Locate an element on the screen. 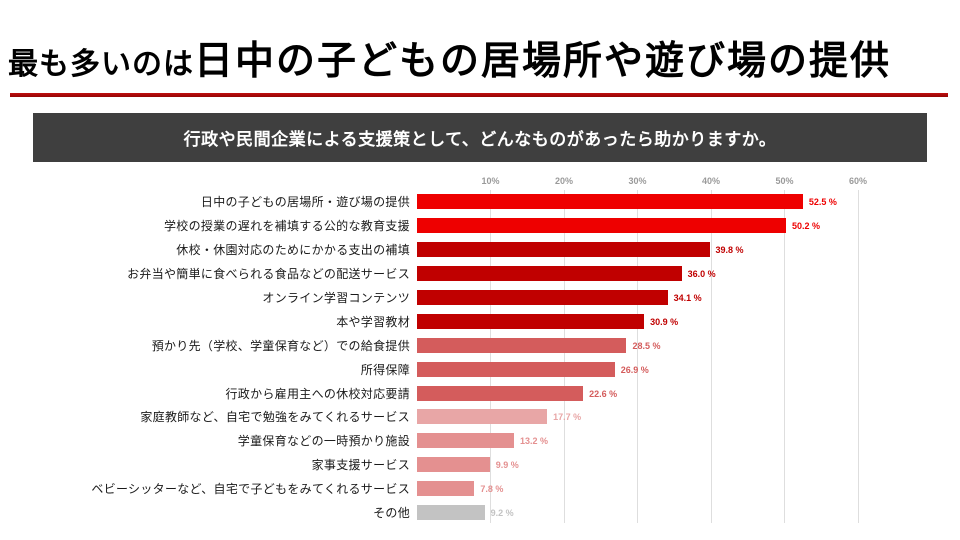 The image size is (960, 540). value-label: 17.7 % is located at coordinates (567, 417).